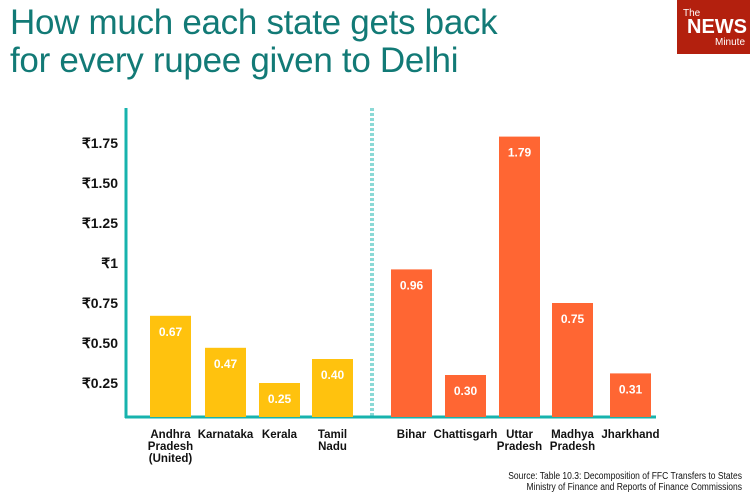 The width and height of the screenshot is (750, 500). Describe the element at coordinates (730, 42) in the screenshot. I see `logo-minute: Minute` at that location.